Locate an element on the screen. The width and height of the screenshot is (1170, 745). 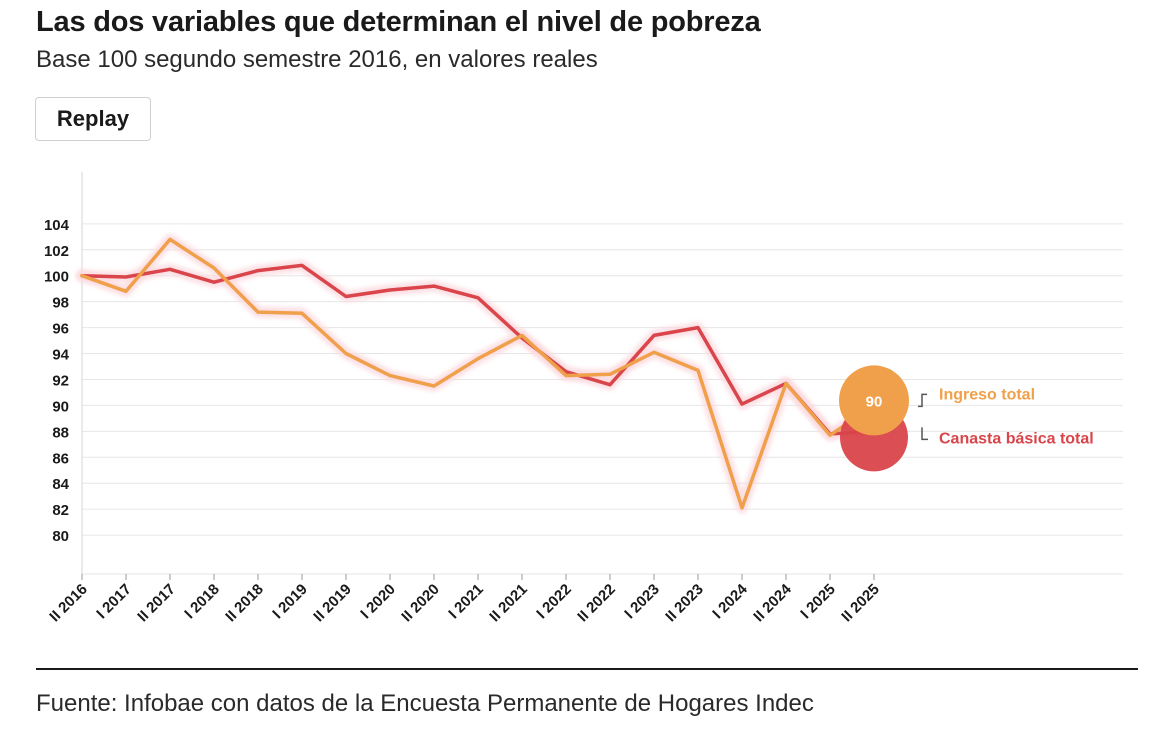
x-tick-label: I 2020 is located at coordinates (378, 602).